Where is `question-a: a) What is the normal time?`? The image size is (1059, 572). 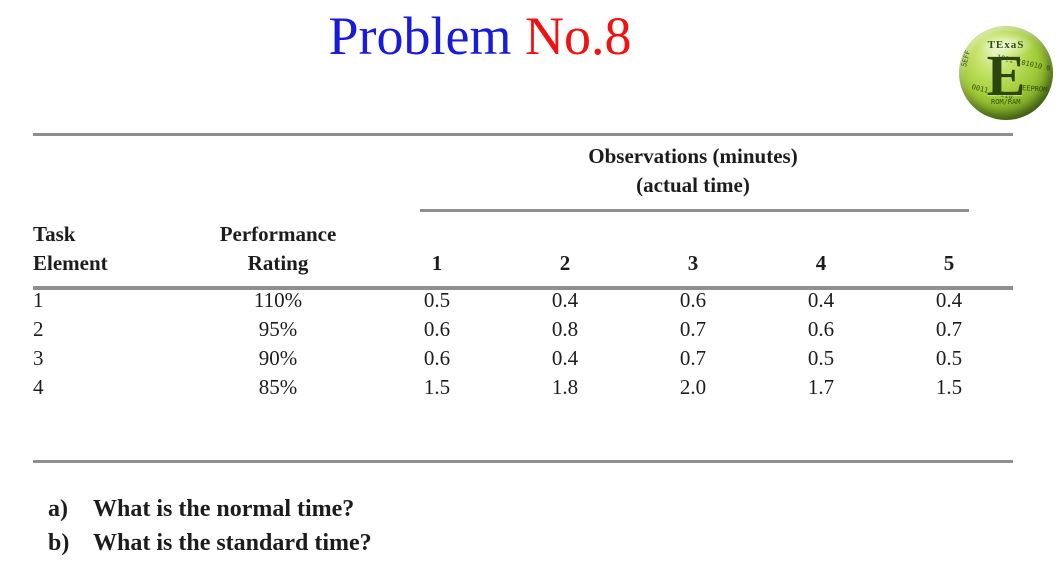
question-a: a) What is the normal time? is located at coordinates (210, 509).